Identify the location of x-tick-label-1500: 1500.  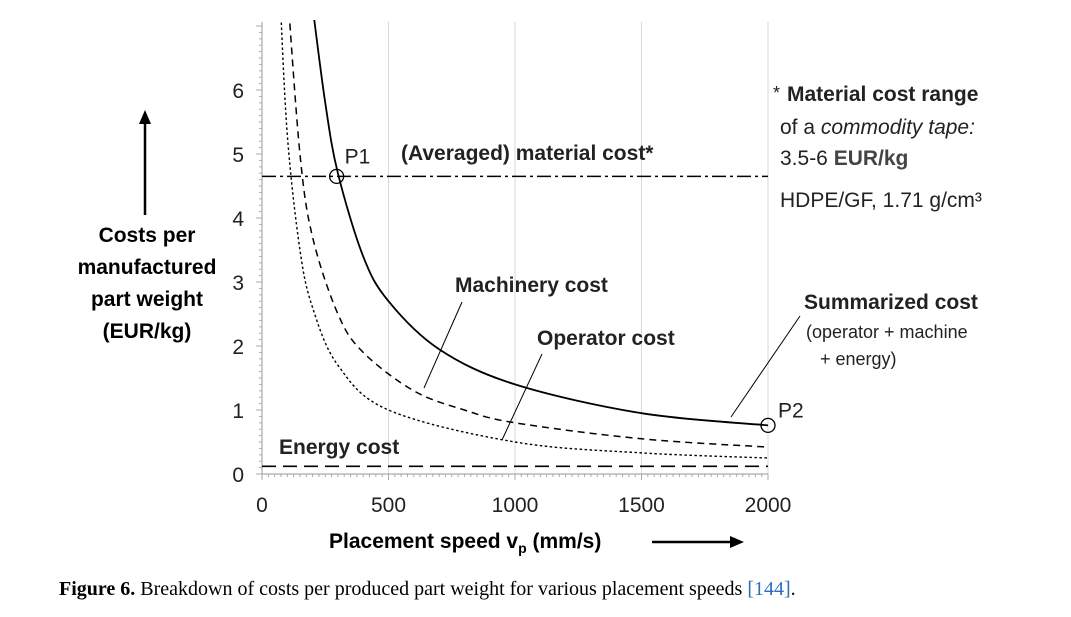
(641, 505).